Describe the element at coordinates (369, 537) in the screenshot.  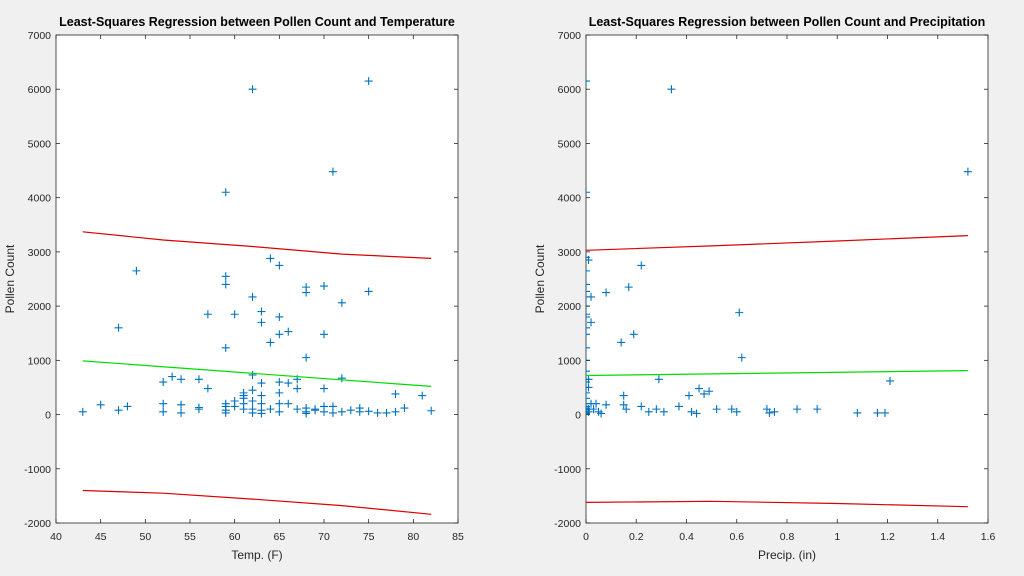
I see `x-tick-label: 75` at that location.